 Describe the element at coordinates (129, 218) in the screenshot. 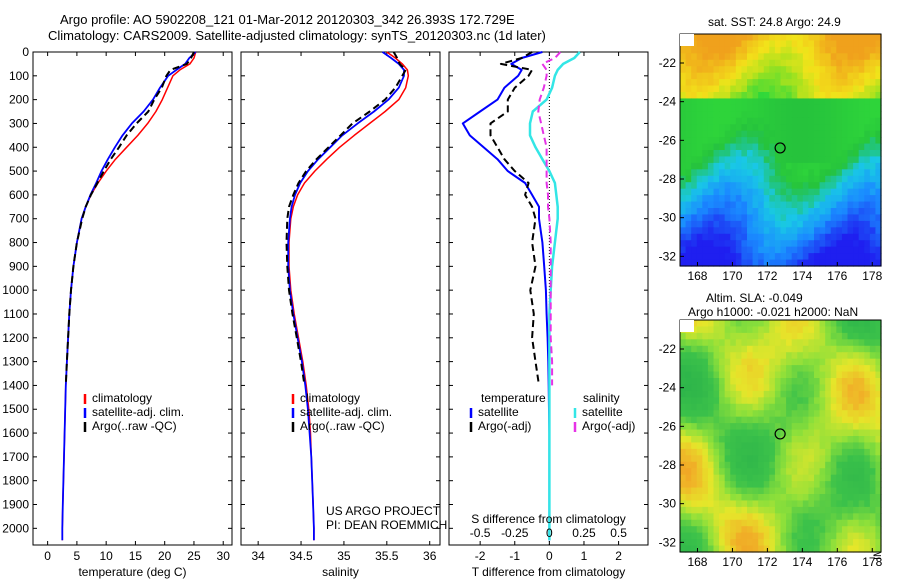

I see `series-line-temperature-argorawqc` at that location.